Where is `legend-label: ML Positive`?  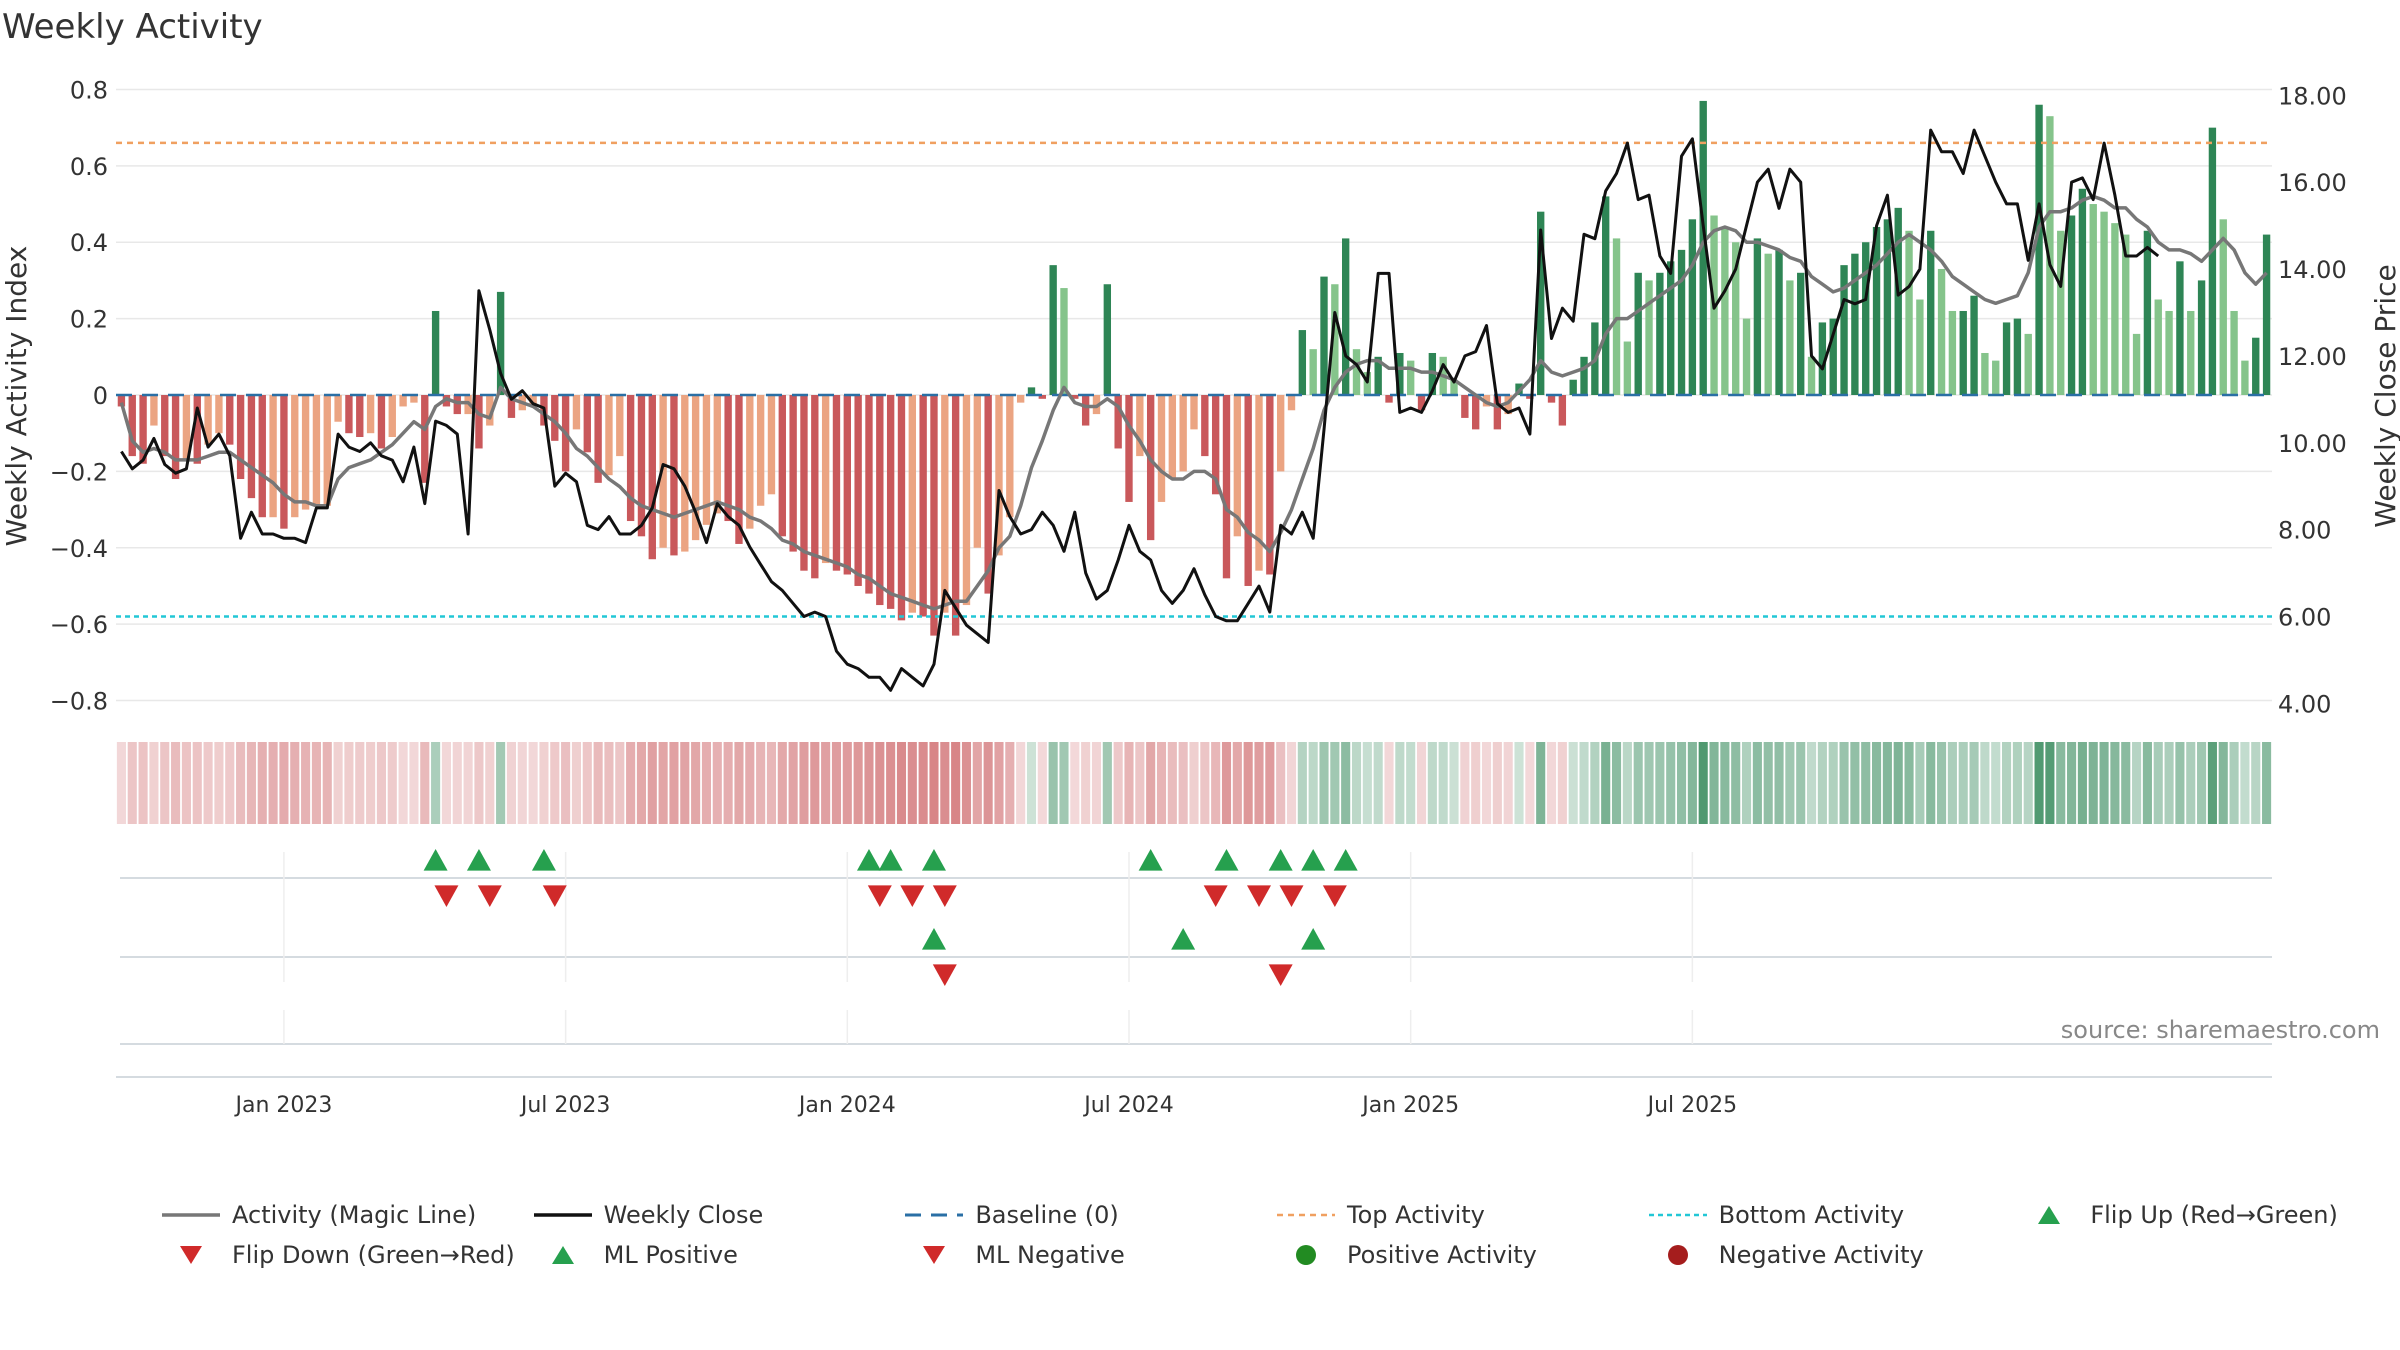 legend-label: ML Positive is located at coordinates (670, 1255).